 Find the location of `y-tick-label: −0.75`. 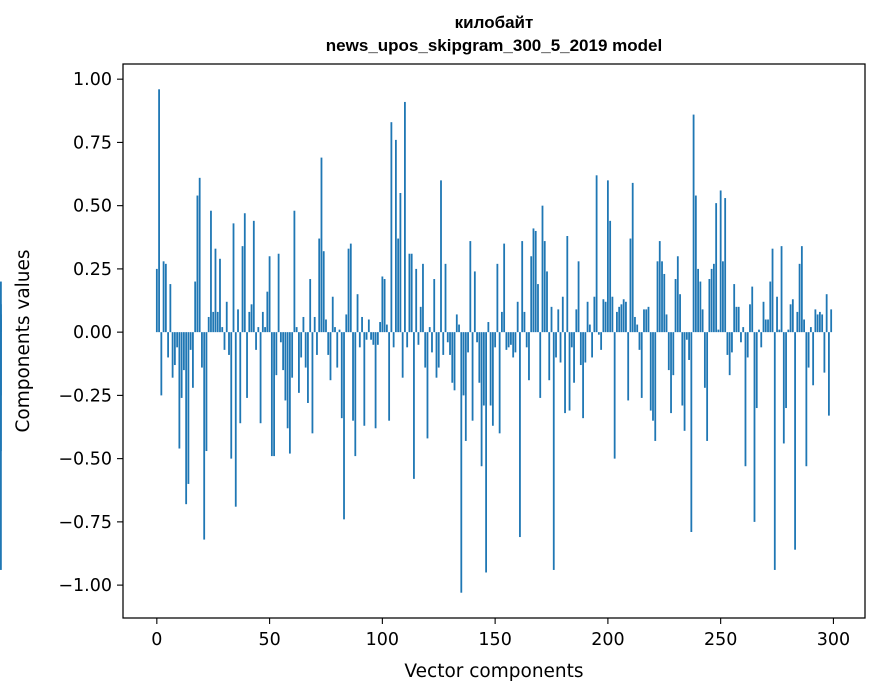

y-tick-label: −0.75 is located at coordinates (85, 523).